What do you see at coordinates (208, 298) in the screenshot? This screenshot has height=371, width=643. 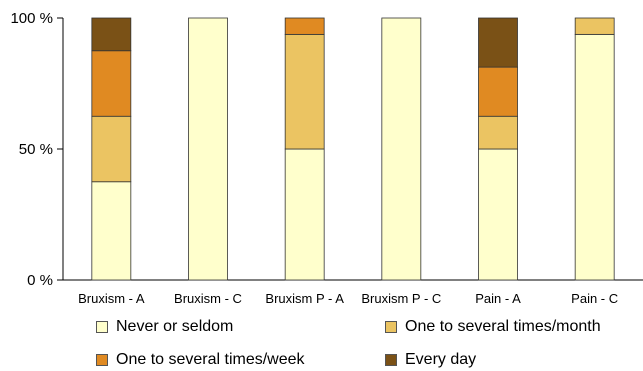 I see `x-tick-label: Bruxism - C` at bounding box center [208, 298].